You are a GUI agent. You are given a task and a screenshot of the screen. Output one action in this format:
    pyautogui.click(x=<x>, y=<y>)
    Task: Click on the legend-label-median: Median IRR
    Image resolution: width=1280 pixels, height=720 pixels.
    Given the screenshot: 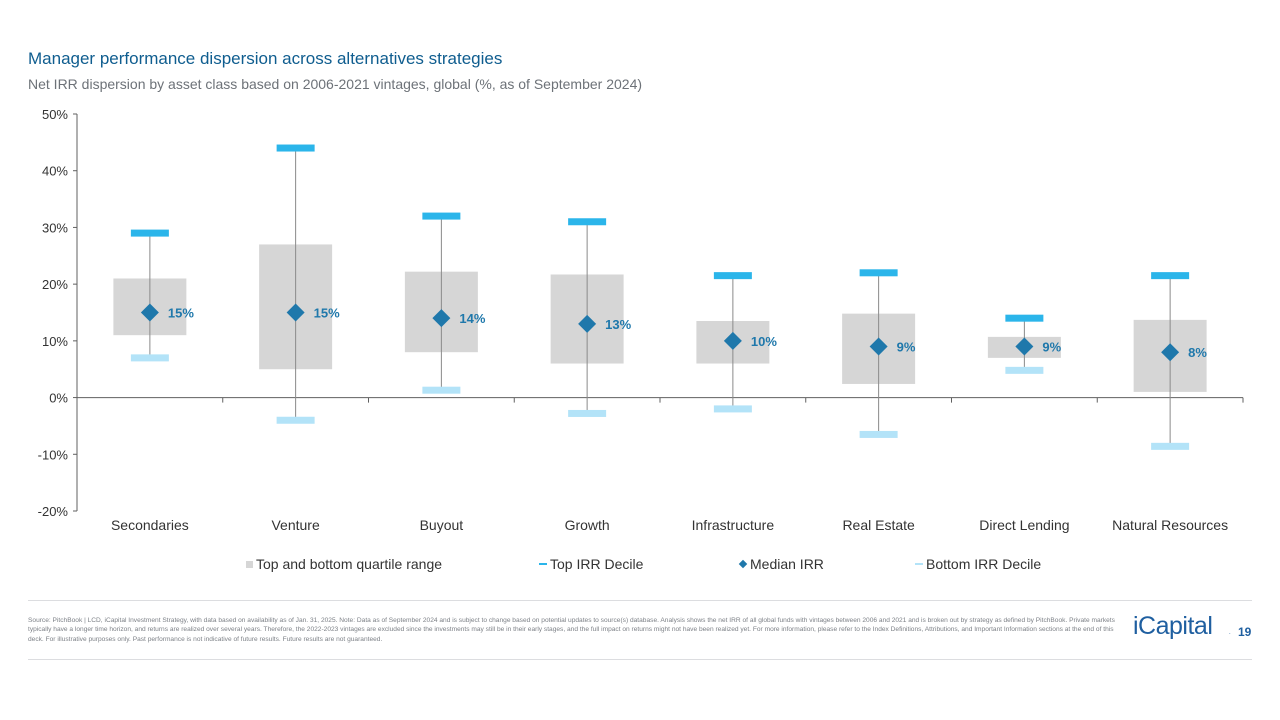 What is the action you would take?
    pyautogui.click(x=787, y=564)
    